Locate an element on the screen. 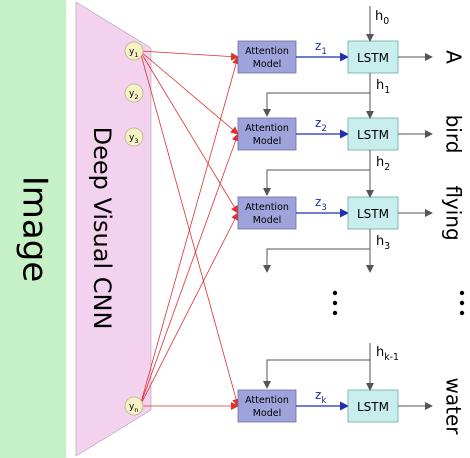 The width and height of the screenshot is (470, 458). cnn-label: Deep Visual CNN is located at coordinates (102, 228).